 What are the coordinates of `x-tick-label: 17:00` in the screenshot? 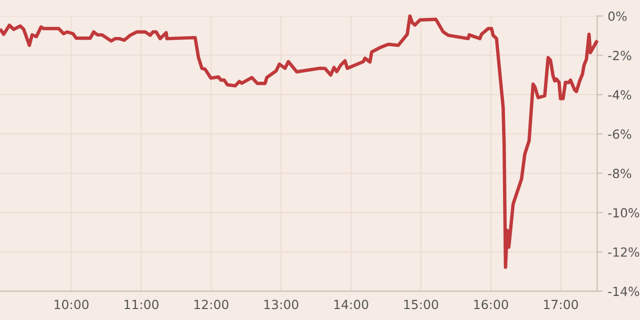 It's located at (561, 305).